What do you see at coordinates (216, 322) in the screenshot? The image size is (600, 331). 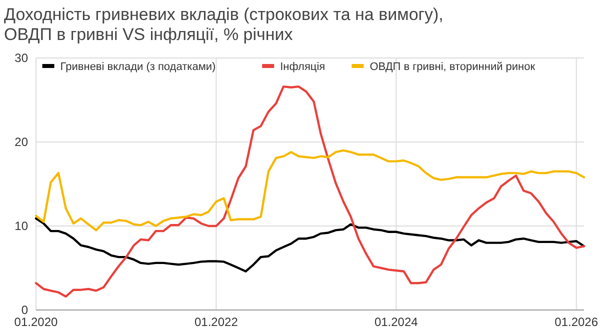 I see `x-tick-label: 01.2022` at bounding box center [216, 322].